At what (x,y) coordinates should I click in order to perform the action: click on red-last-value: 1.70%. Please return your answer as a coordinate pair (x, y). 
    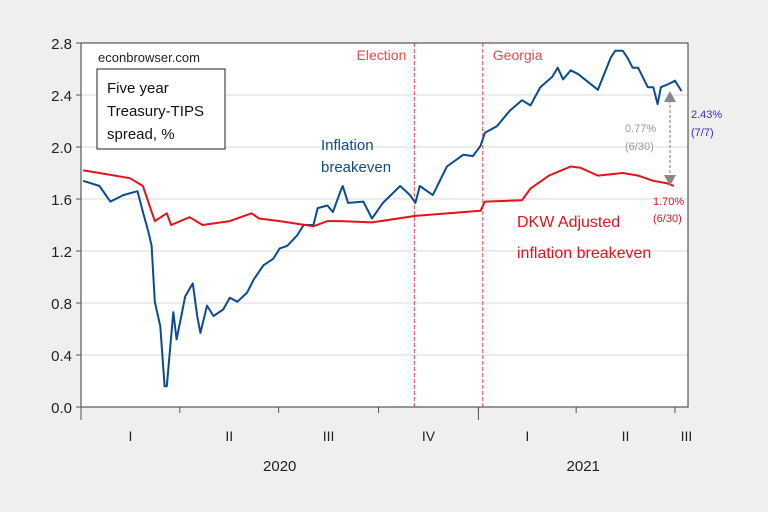
    Looking at the image, I should click on (668, 202).